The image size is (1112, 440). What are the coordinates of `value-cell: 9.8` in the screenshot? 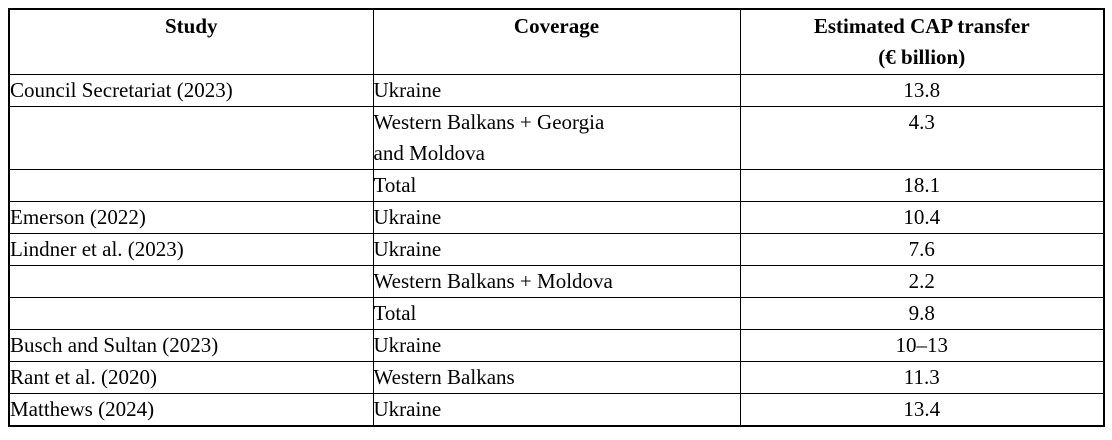 It's located at (922, 313).